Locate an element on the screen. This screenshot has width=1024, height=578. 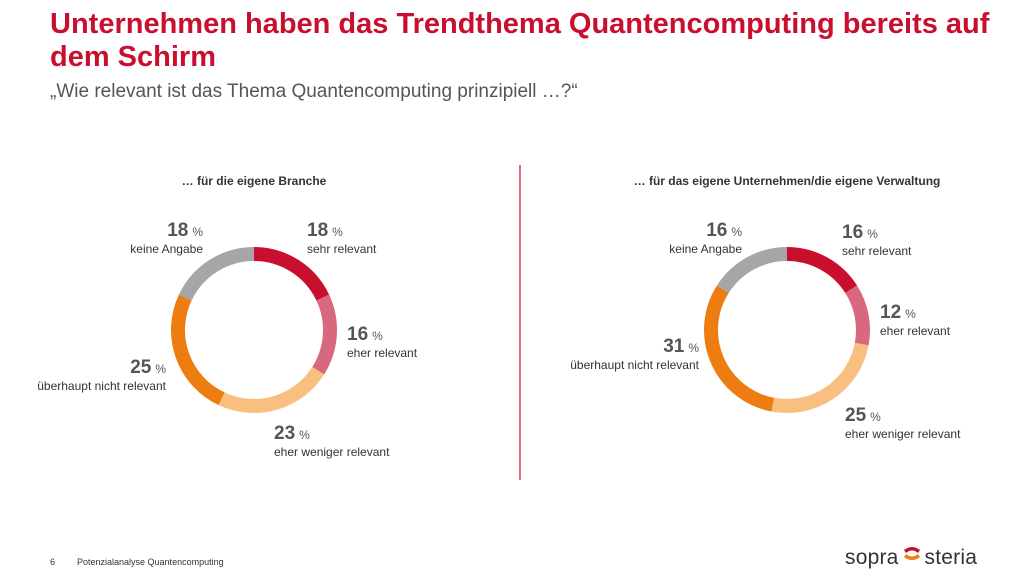
slice-value-eher-relevant: 16% is located at coordinates (365, 334).